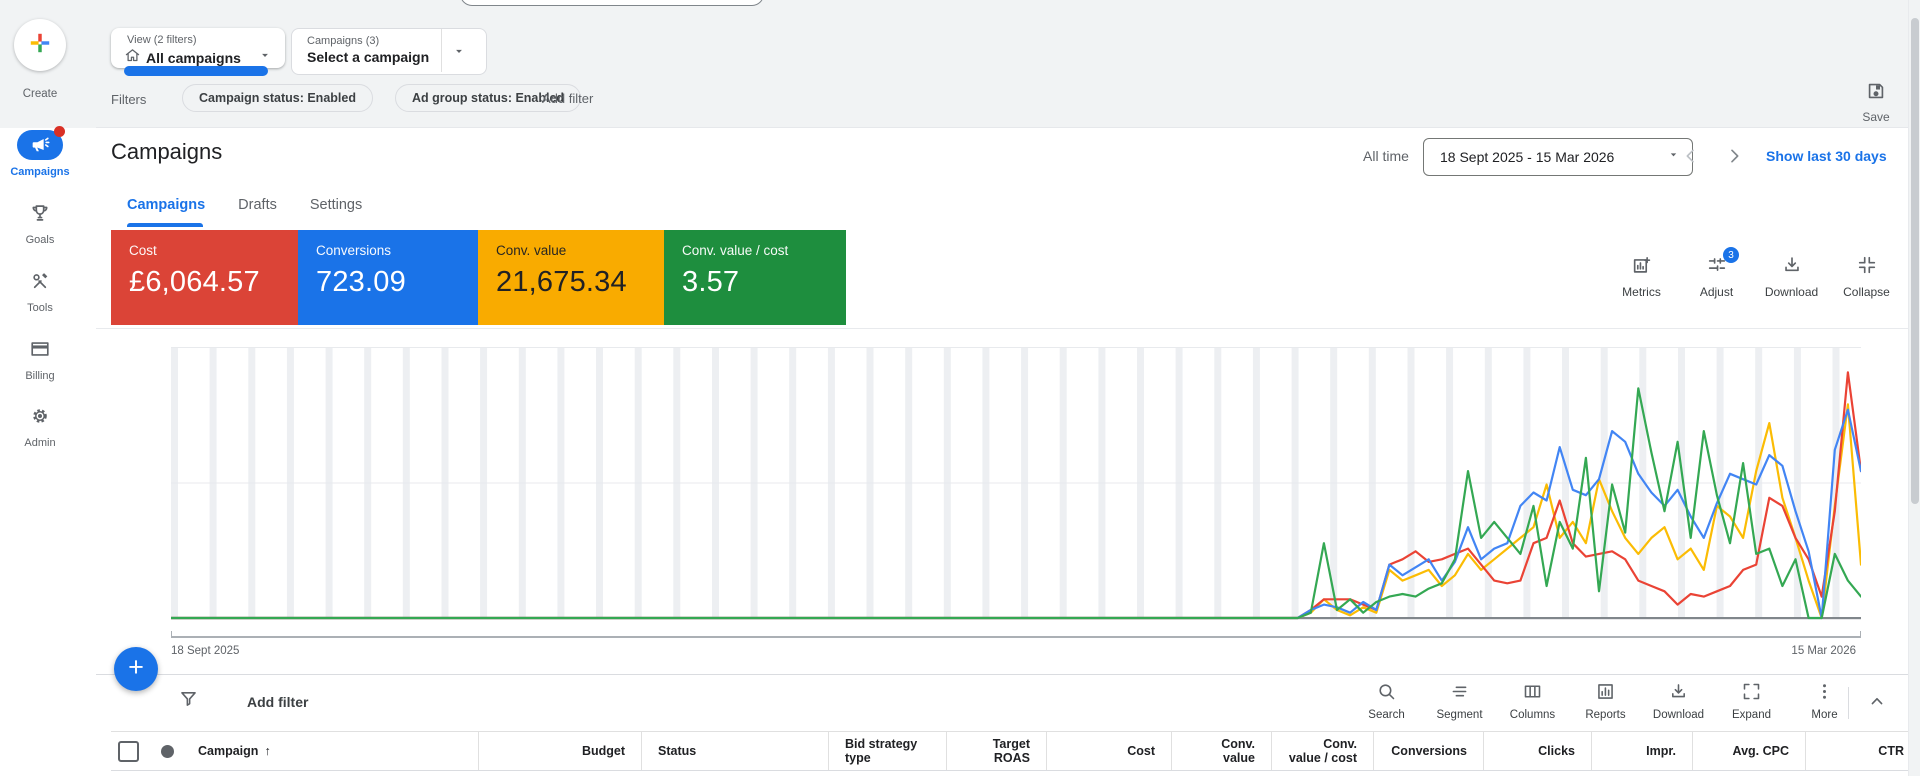 Image resolution: width=1920 pixels, height=776 pixels. I want to click on filter-chip: Ad group status: Enabled, so click(488, 98).